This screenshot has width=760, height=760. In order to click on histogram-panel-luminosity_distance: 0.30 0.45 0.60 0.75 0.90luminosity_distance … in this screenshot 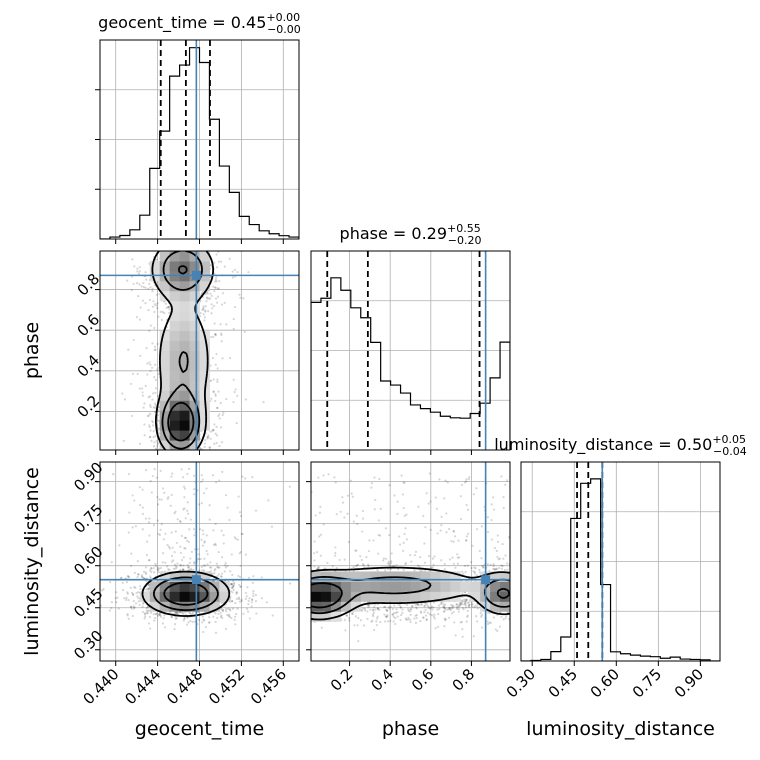, I will do `click(620, 567)`.